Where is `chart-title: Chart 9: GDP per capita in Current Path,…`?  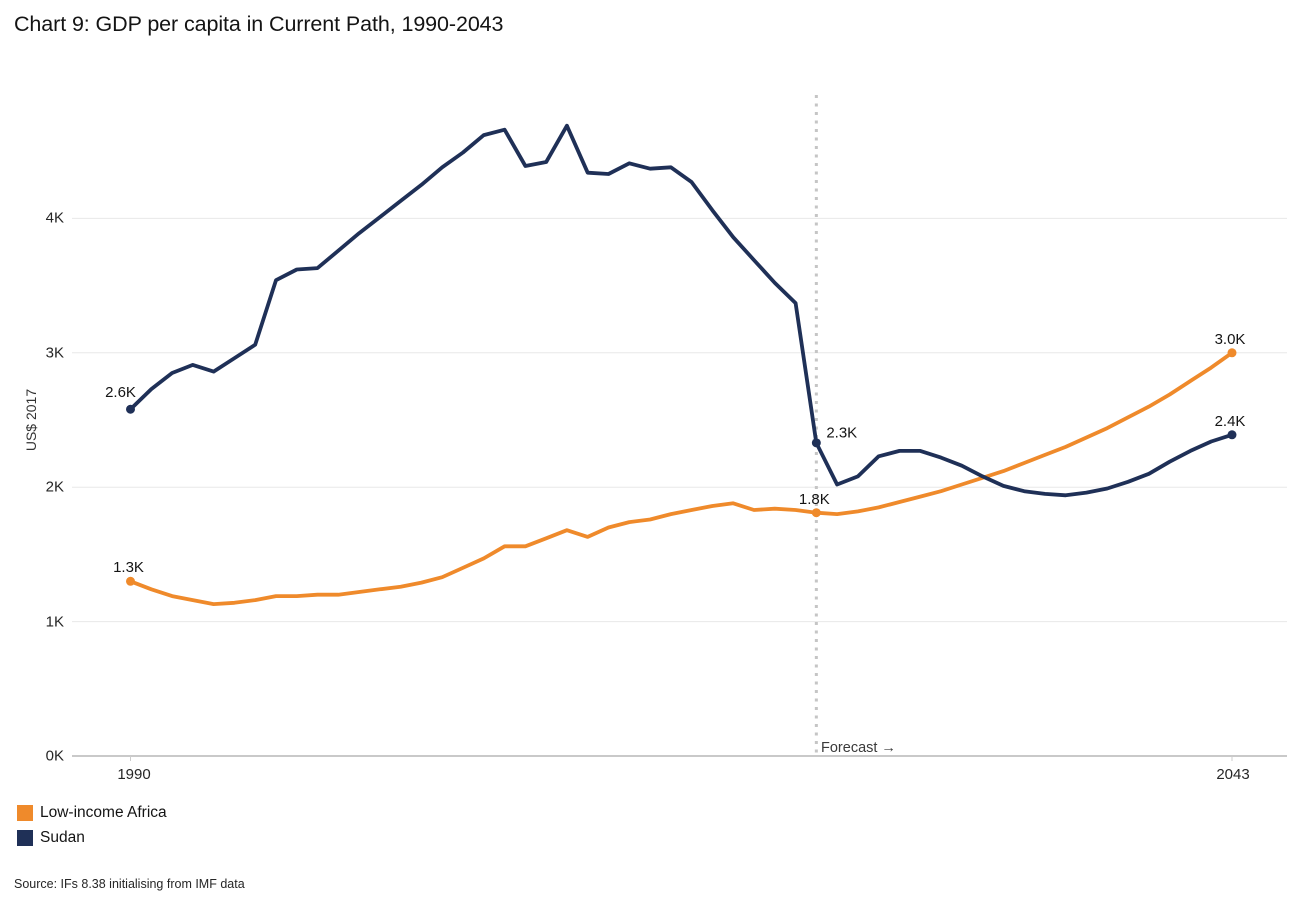
chart-title: Chart 9: GDP per capita in Current Path,… is located at coordinates (259, 24).